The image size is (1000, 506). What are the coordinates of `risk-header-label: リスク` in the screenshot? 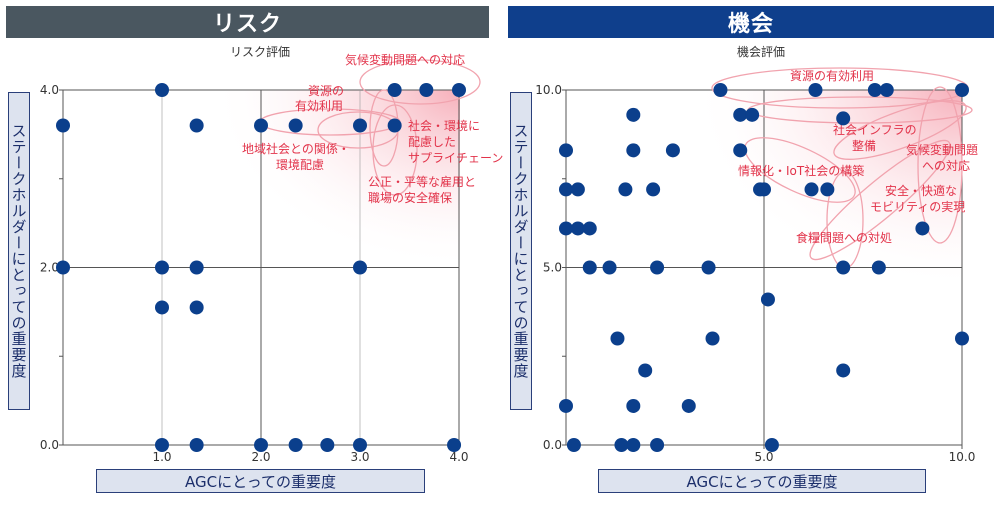 It's located at (247, 24).